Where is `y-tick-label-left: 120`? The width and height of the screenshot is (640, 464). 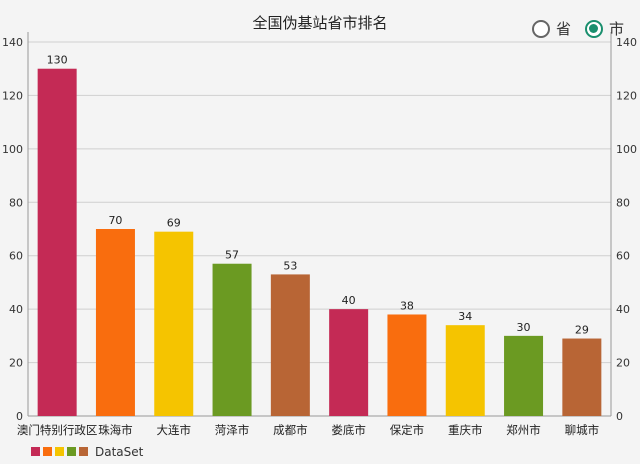
y-tick-label-left: 120 is located at coordinates (12, 95).